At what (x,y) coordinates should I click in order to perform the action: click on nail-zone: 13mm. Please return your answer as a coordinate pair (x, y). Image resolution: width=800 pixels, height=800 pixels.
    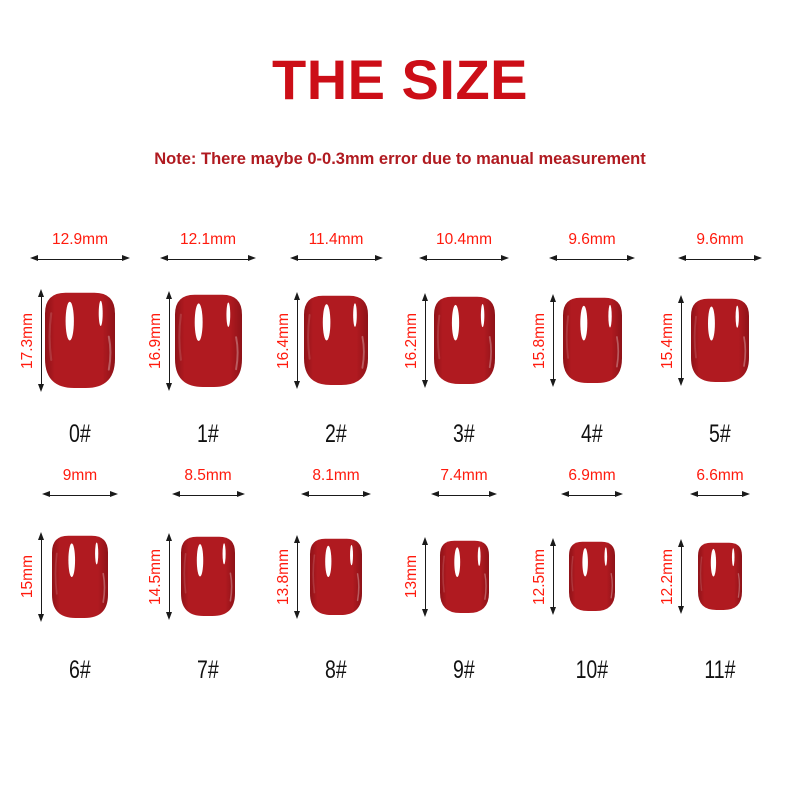
    Looking at the image, I should click on (464, 576).